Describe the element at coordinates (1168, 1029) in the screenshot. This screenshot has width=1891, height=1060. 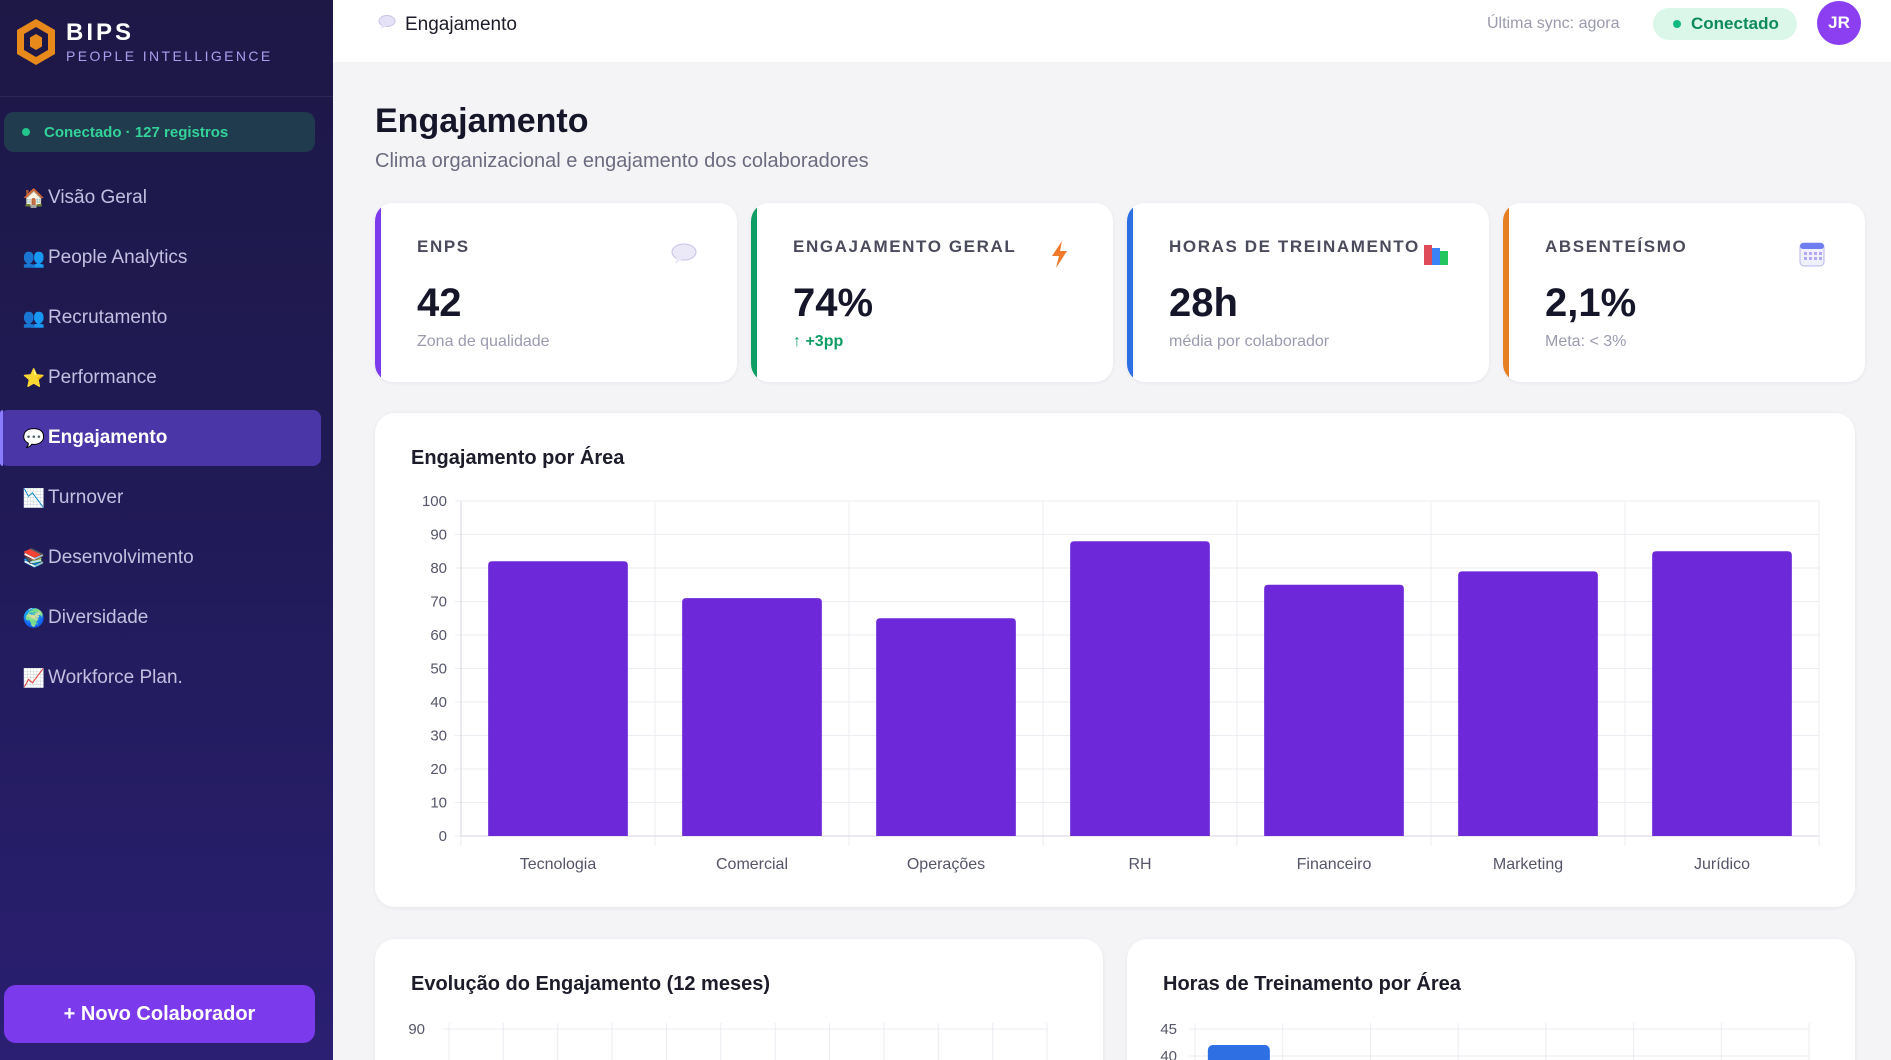
I see `y-tick-label: 45` at that location.